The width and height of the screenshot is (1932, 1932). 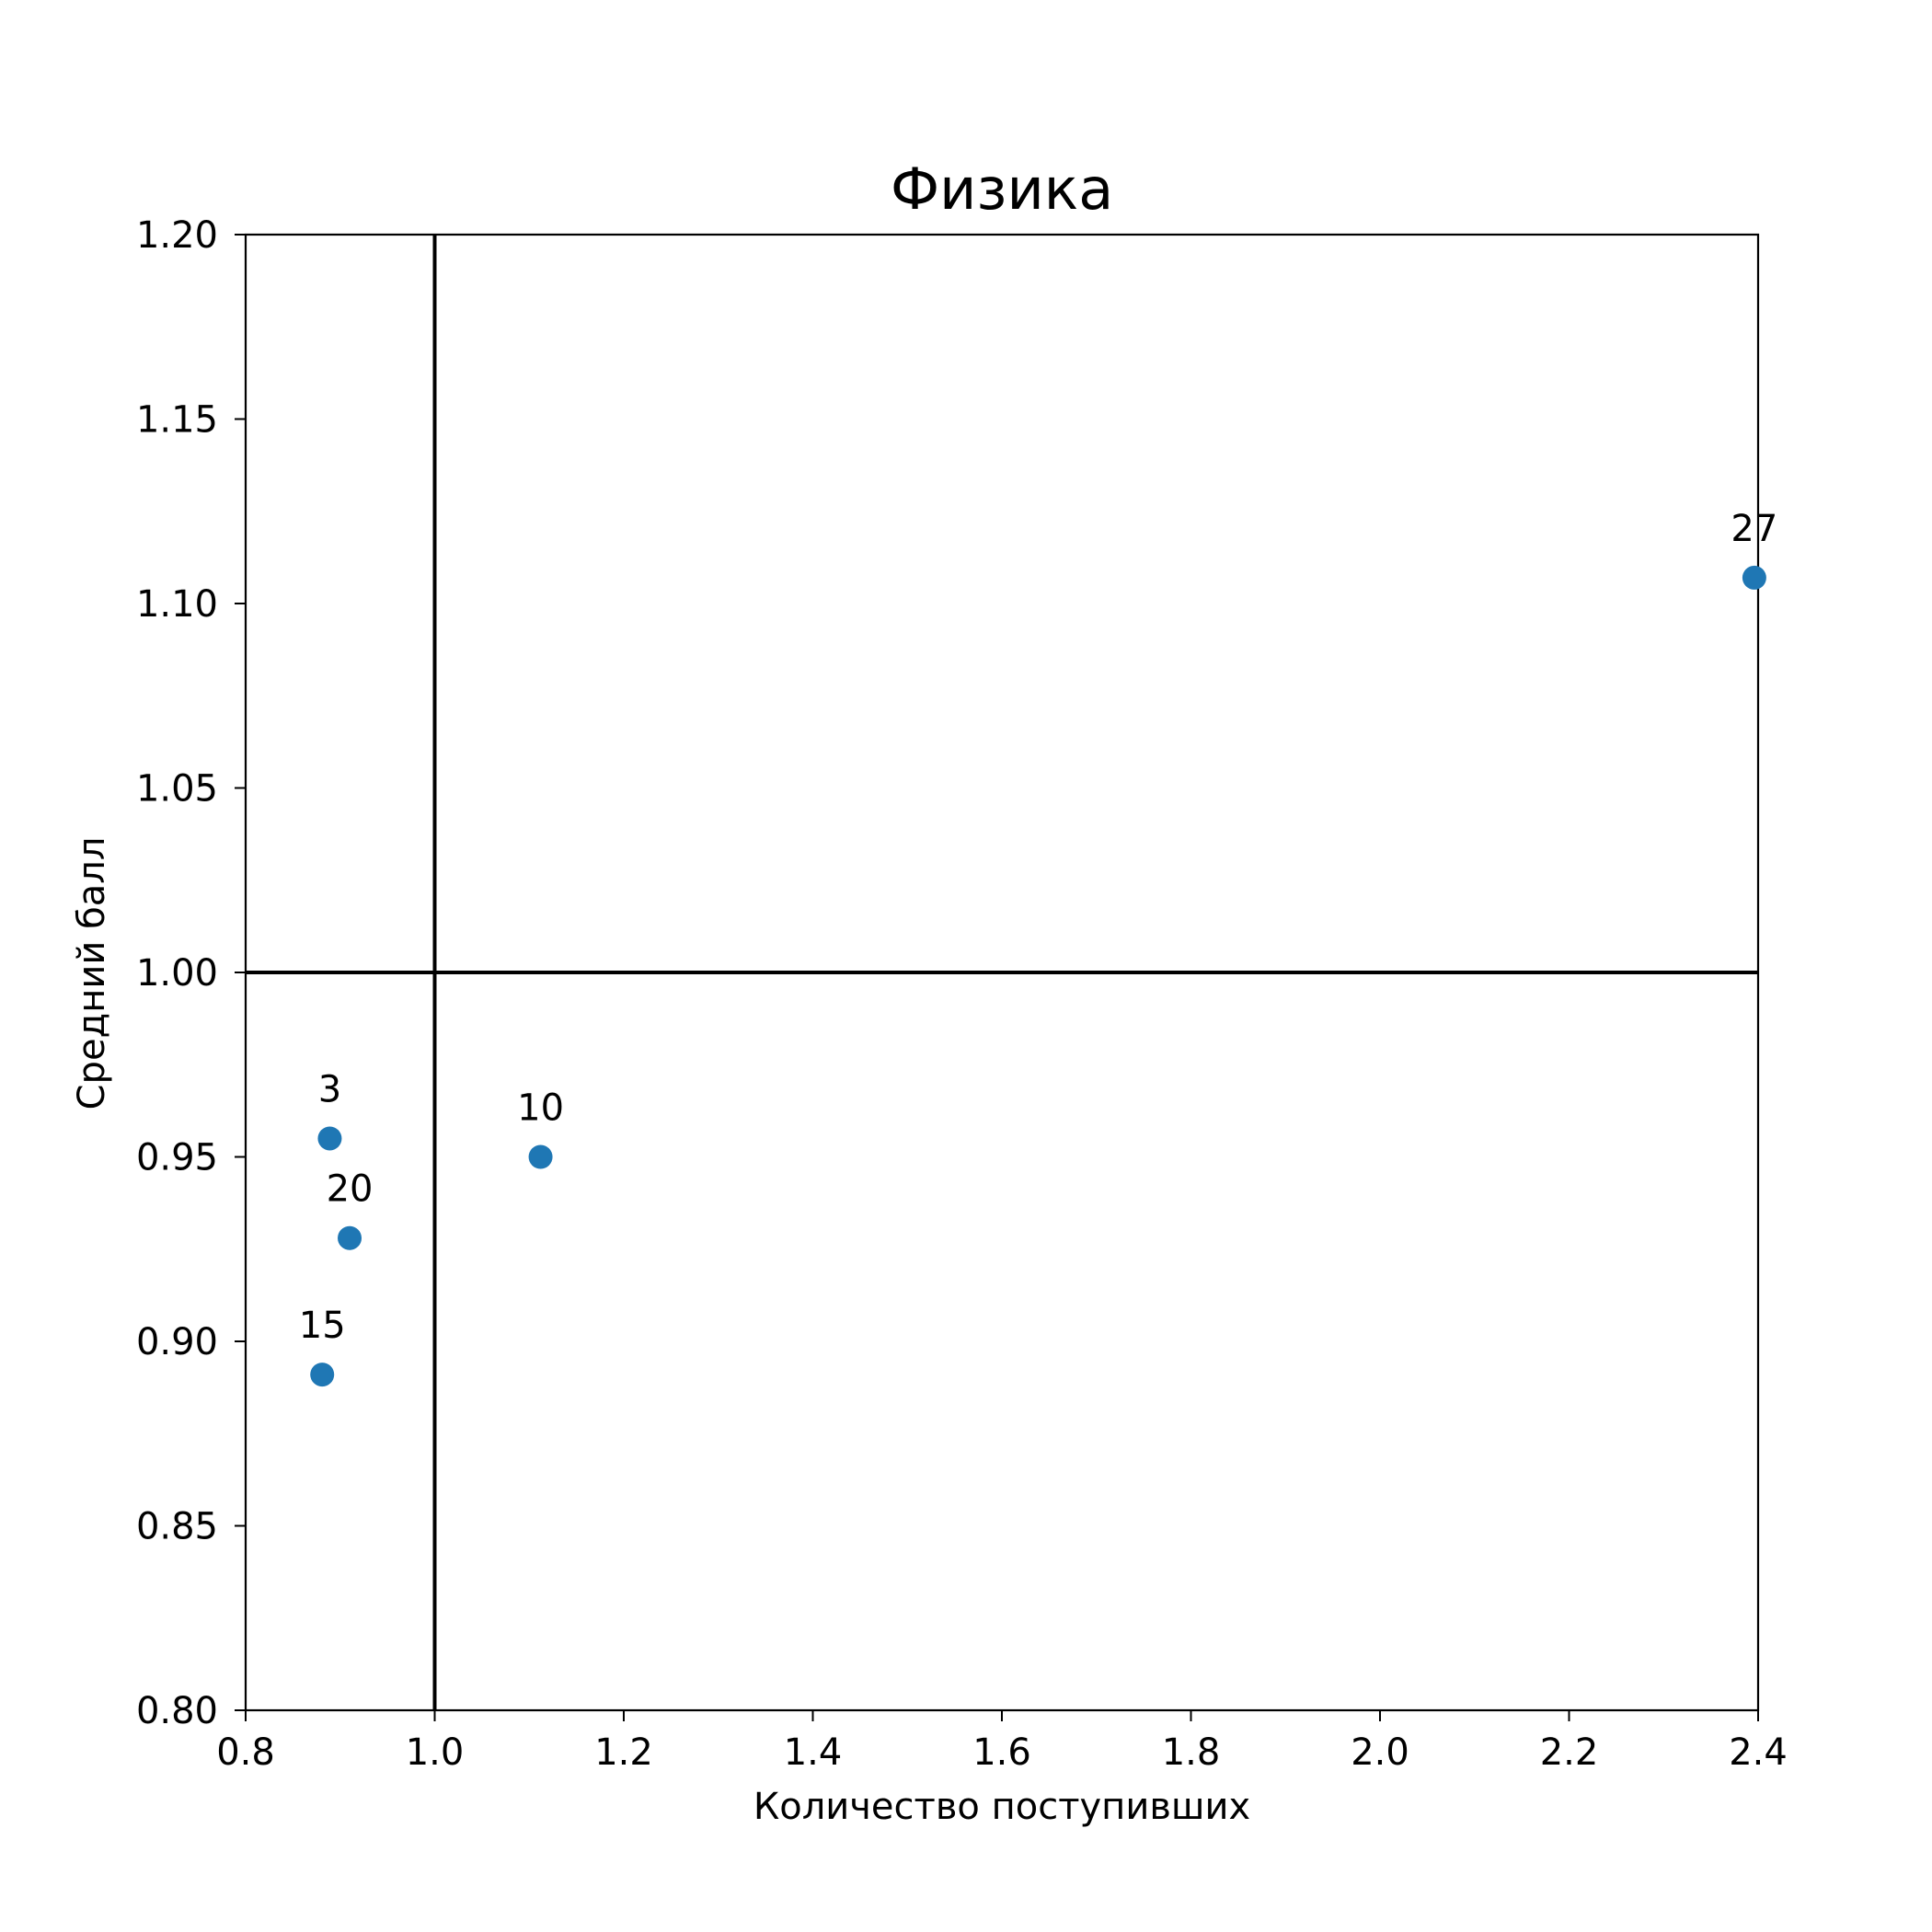 I want to click on x-axis-ticks: 0.8 1.0 1.2 1.4 1.6 1.8 2.0 2.2 2.4, so click(x=1002, y=1742).